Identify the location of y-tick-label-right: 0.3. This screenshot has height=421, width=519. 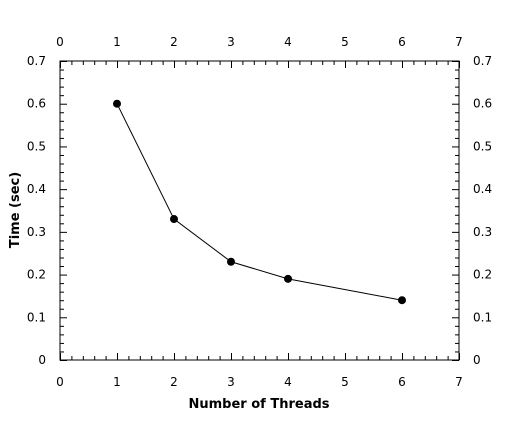
(482, 232).